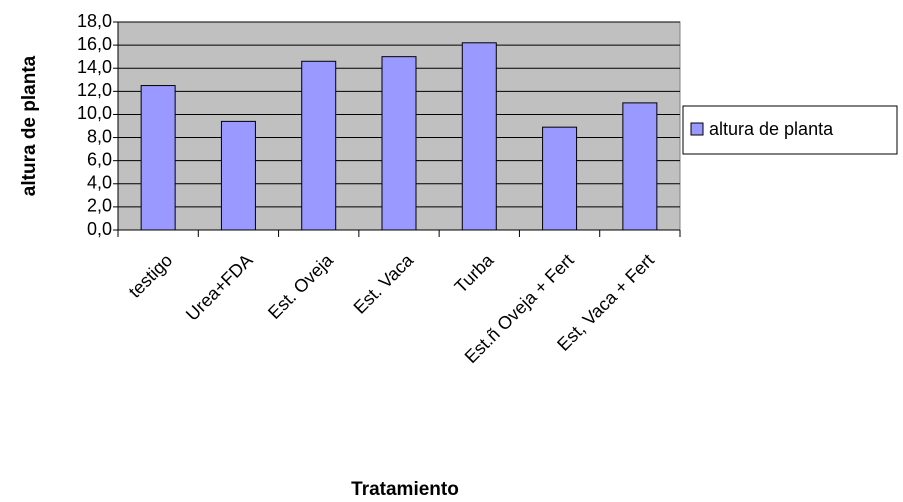 The image size is (903, 502). I want to click on y-tick-label: 4,0, so click(99, 183).